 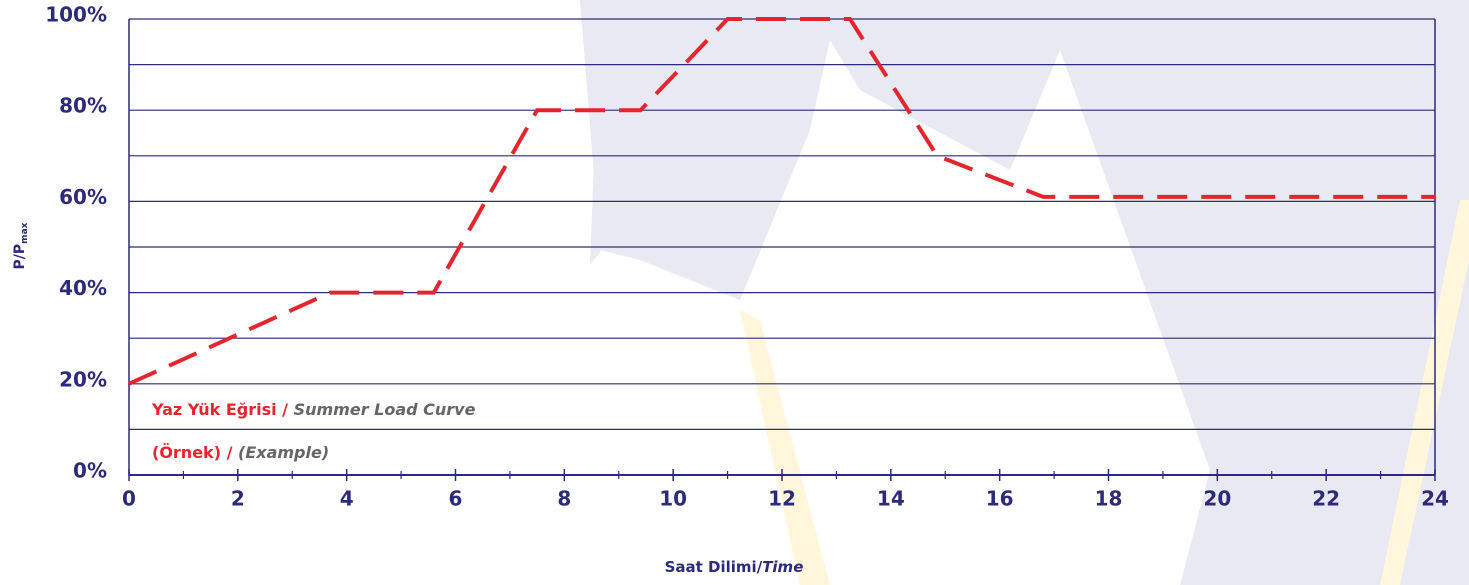 I want to click on x-tick-label: 0, so click(x=129, y=499).